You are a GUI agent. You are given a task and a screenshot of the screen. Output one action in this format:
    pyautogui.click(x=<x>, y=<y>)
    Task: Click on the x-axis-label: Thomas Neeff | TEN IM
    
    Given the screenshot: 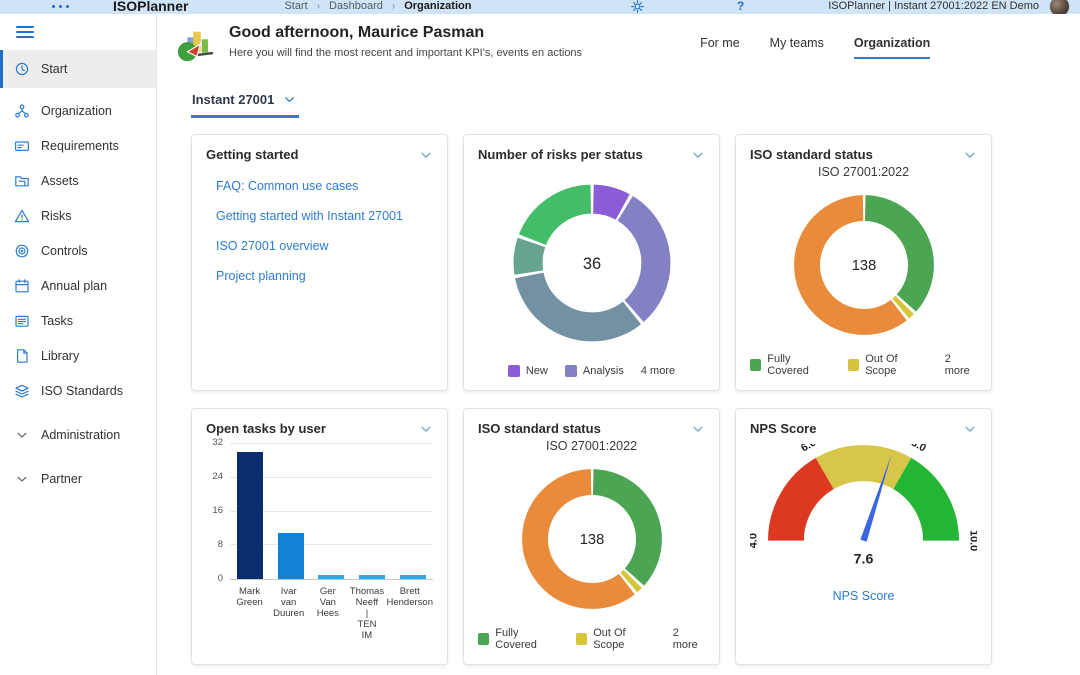 What is the action you would take?
    pyautogui.click(x=367, y=613)
    